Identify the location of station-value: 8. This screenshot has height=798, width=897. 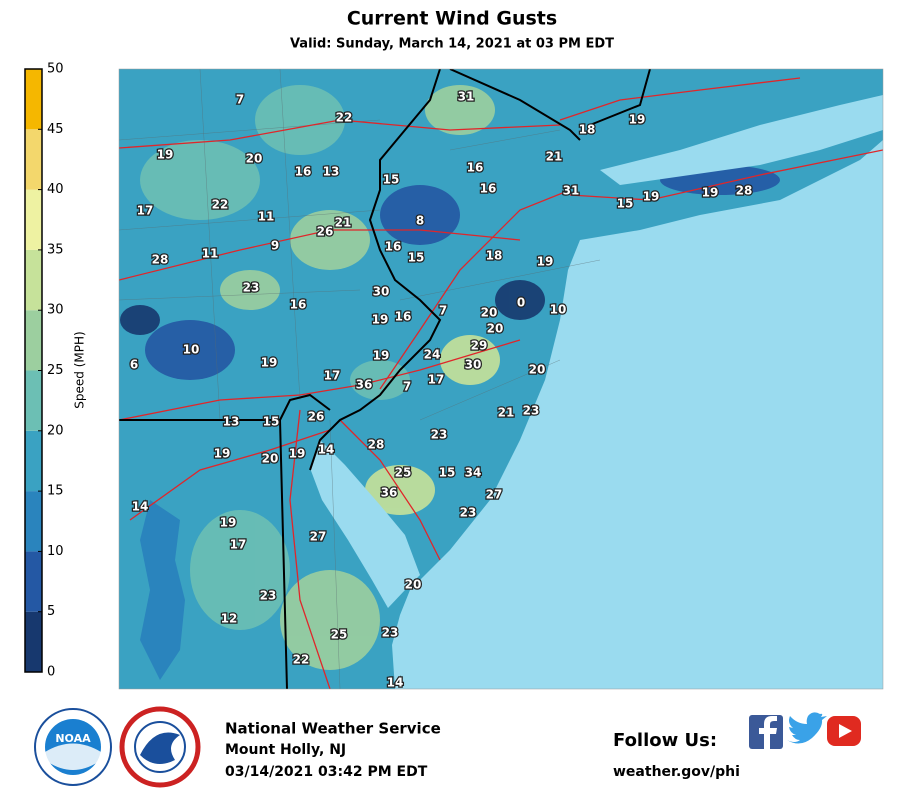
(420, 221).